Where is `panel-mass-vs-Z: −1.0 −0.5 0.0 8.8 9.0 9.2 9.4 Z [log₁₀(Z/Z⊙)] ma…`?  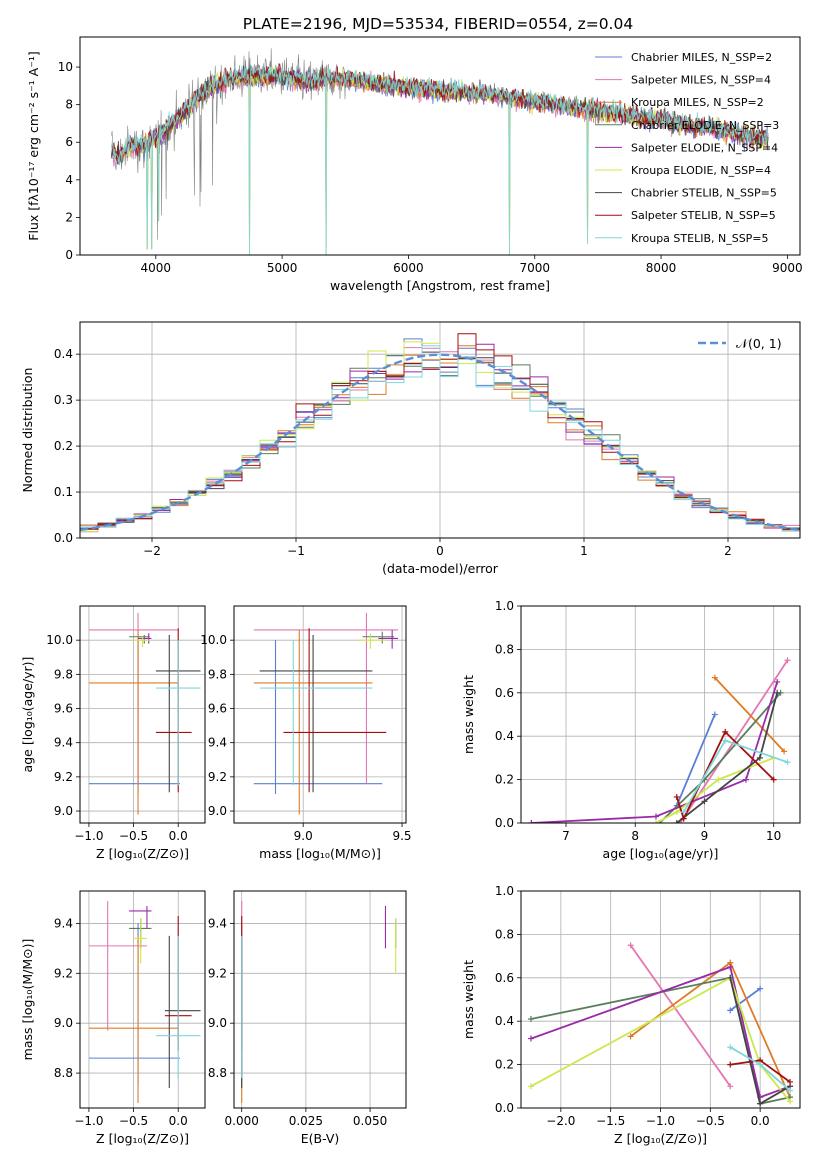
panel-mass-vs-Z: −1.0 −0.5 0.0 8.8 9.0 9.2 9.4 Z [log₁₀(Z/Z⊙)] ma… is located at coordinates (113, 1018).